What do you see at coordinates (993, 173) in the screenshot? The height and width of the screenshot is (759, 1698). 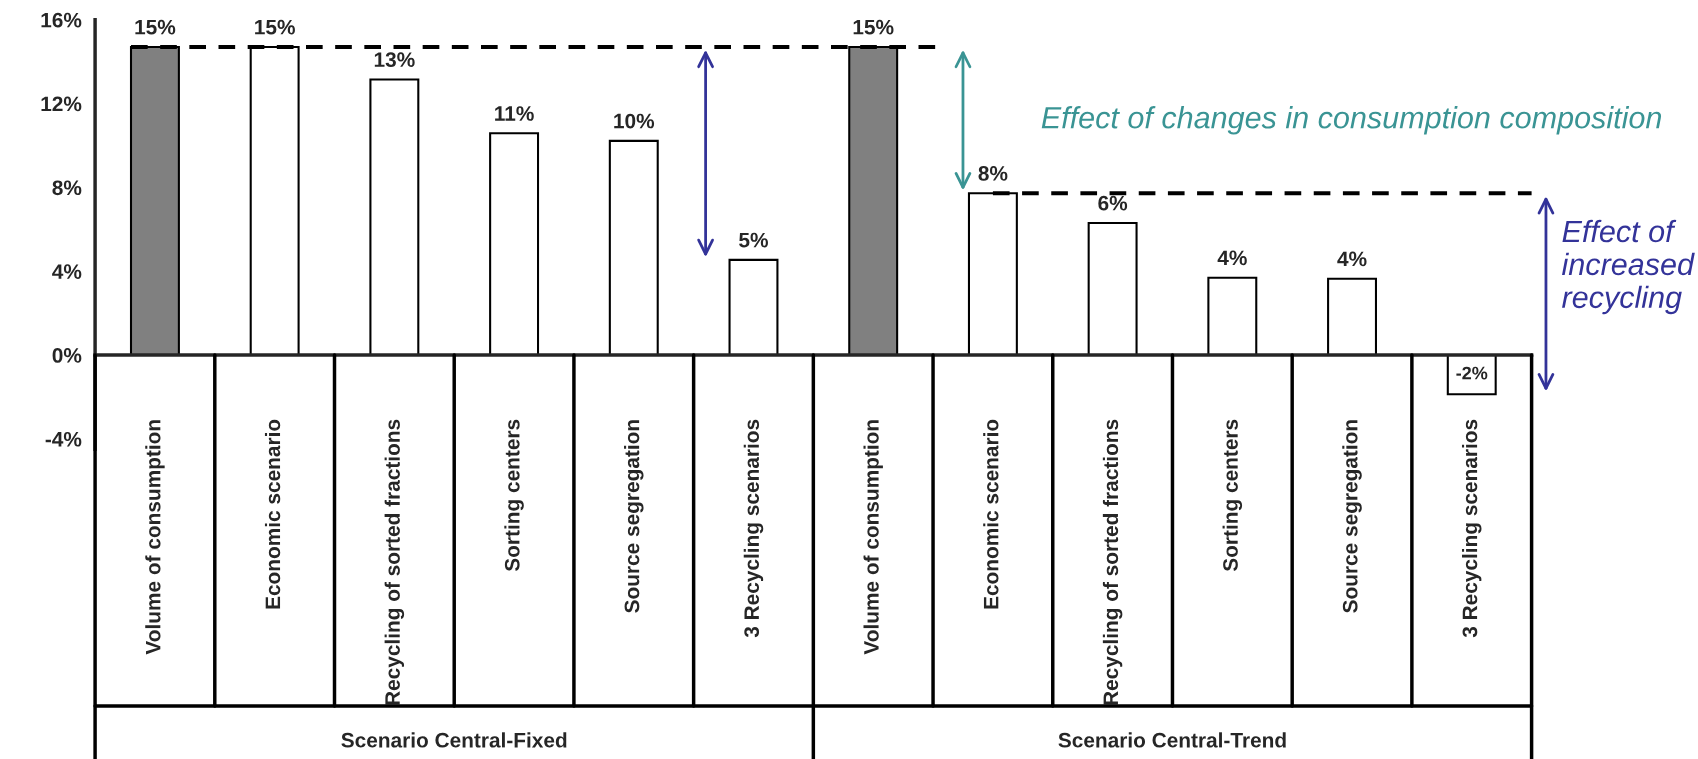 I see `data-label: 8%` at bounding box center [993, 173].